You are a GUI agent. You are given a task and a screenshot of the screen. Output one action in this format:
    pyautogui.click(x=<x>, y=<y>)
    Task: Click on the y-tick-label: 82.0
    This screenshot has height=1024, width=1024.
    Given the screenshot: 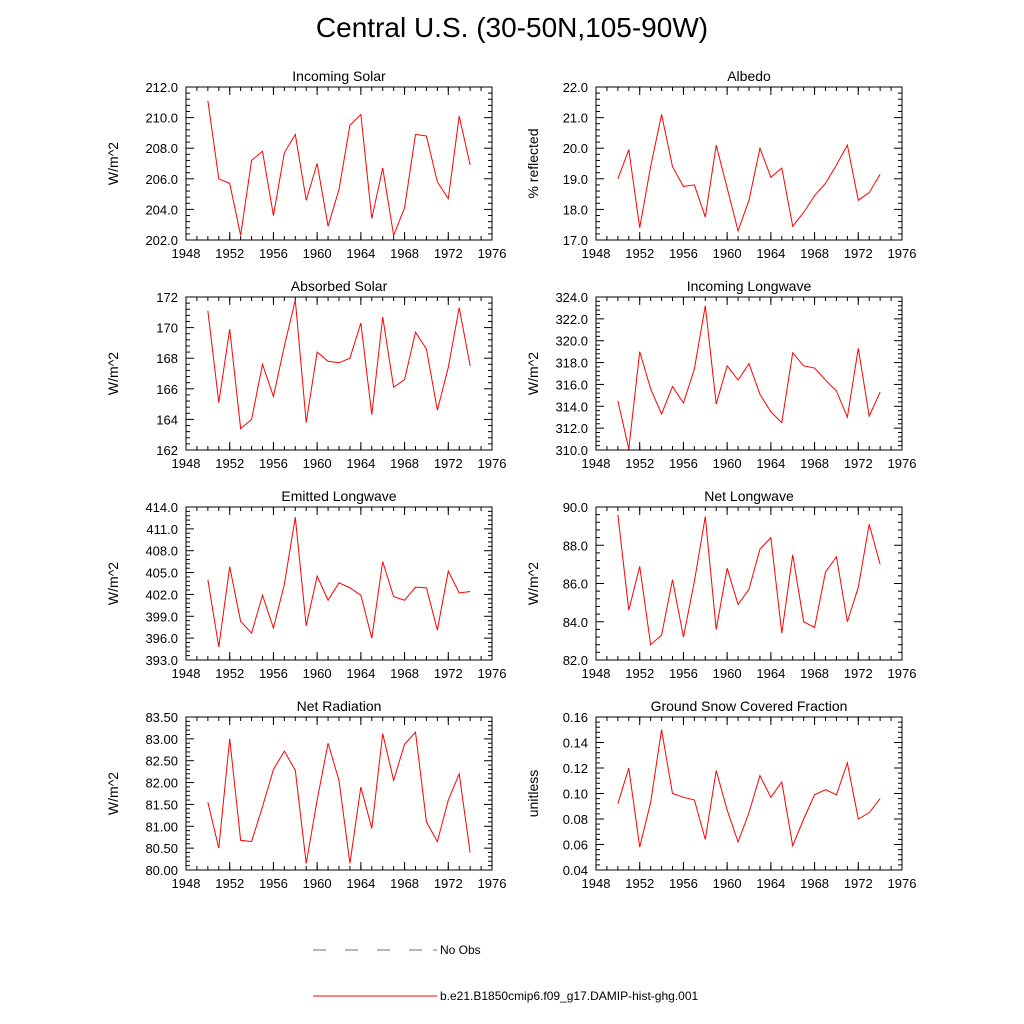 What is the action you would take?
    pyautogui.click(x=575, y=660)
    